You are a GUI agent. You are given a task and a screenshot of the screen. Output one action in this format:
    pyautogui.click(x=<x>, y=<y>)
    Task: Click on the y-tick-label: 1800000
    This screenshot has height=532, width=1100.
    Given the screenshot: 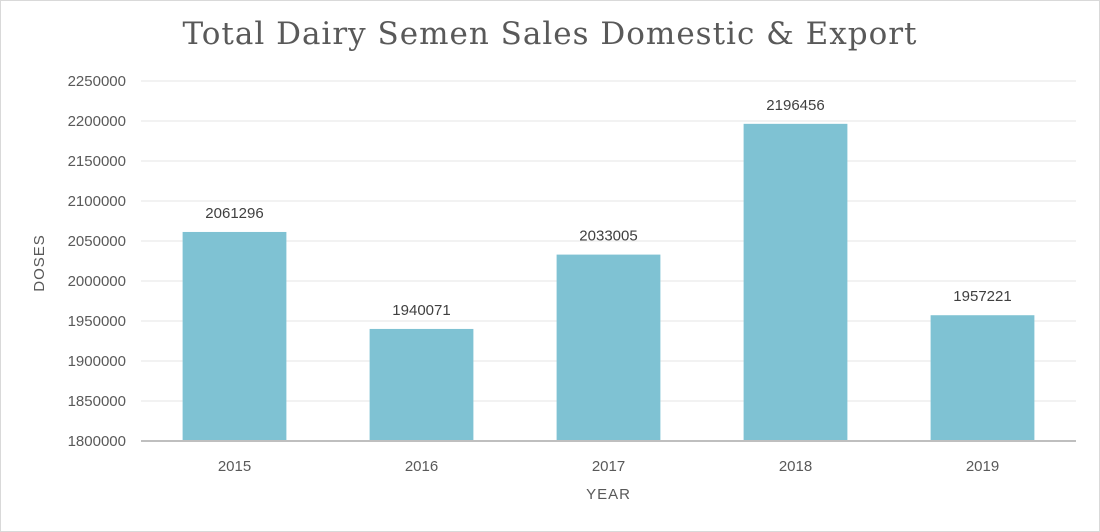 What is the action you would take?
    pyautogui.click(x=97, y=441)
    